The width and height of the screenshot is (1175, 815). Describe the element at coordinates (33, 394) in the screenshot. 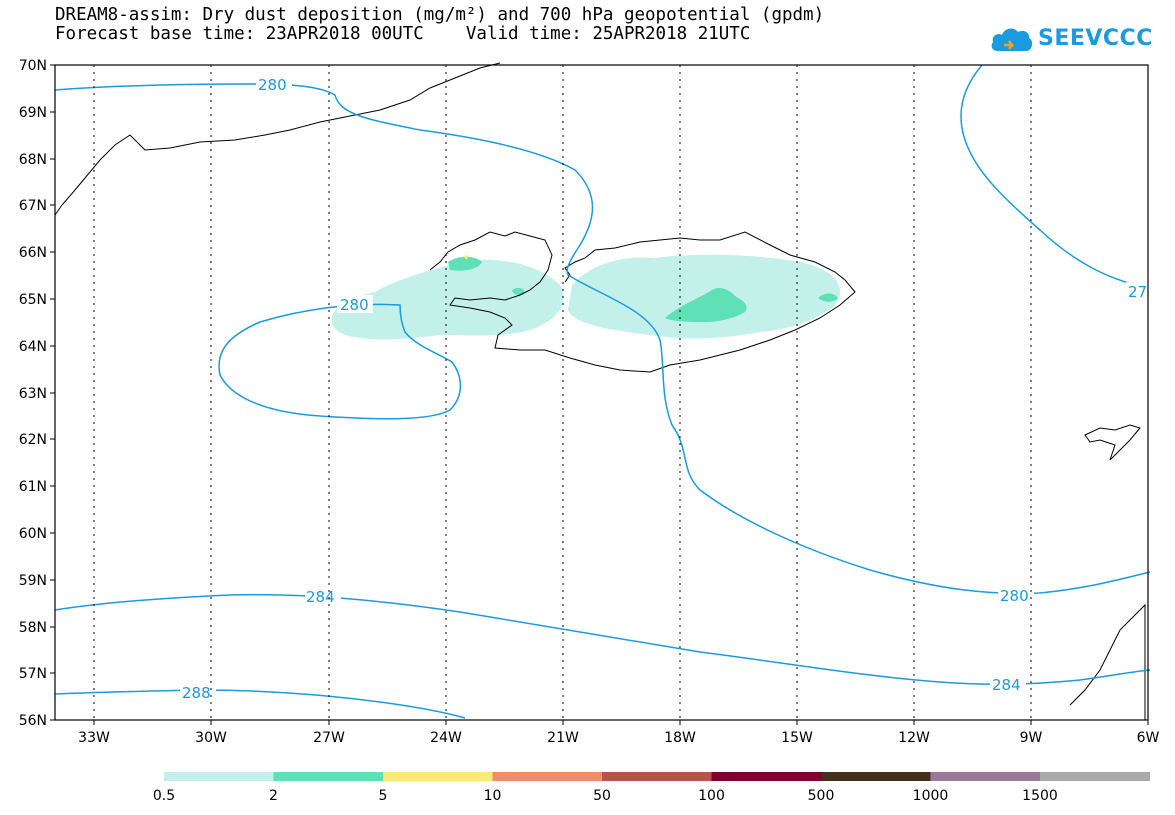

I see `lat-label: 63N` at that location.